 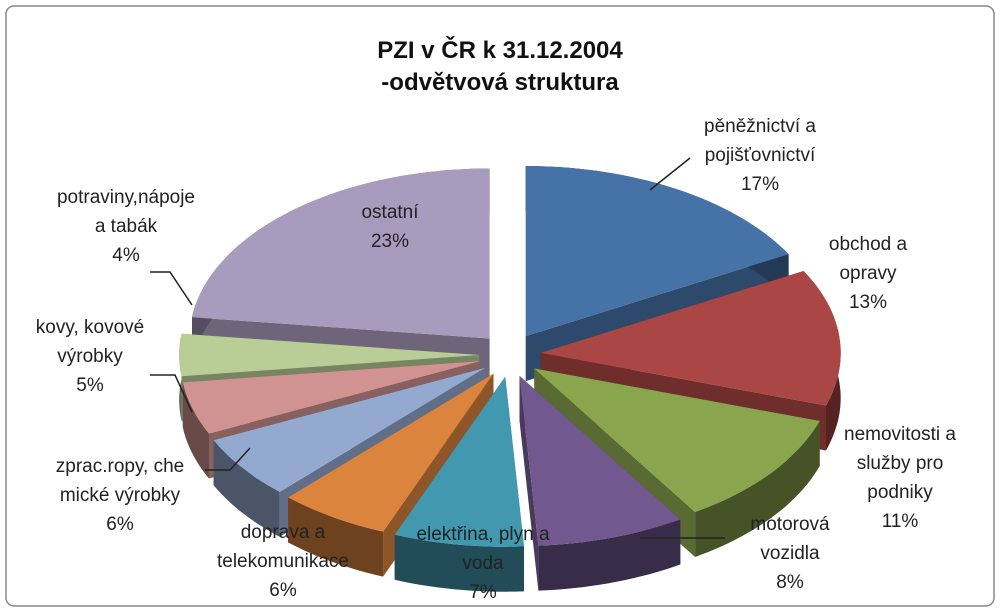 What do you see at coordinates (120, 481) in the screenshot?
I see `slice-label: zprac.ropy, che mické výrobky` at bounding box center [120, 481].